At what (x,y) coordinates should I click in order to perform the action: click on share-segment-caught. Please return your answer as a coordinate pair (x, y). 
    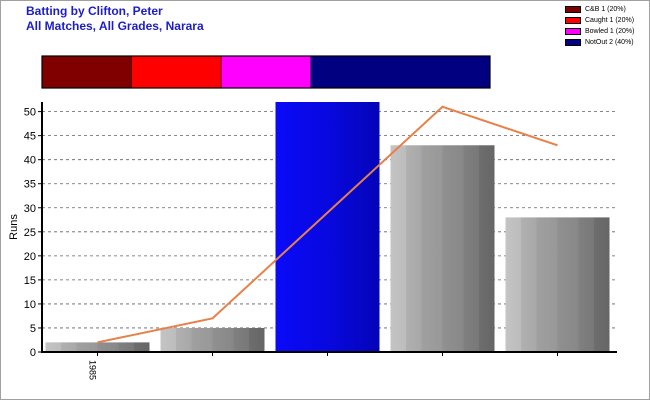
    Looking at the image, I should click on (176, 72).